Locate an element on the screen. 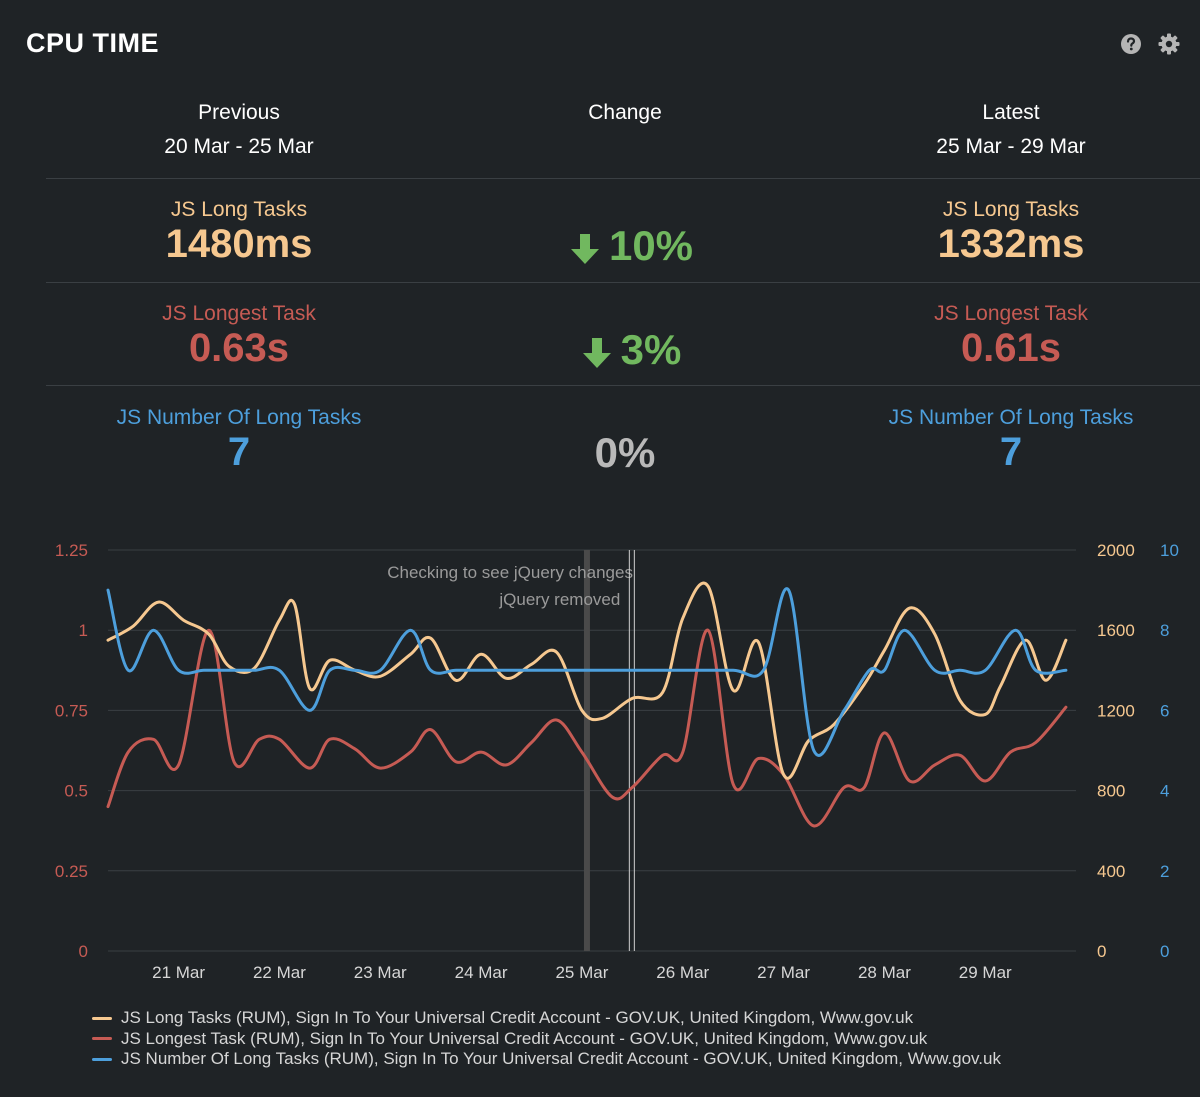  change-header: Change is located at coordinates (625, 113).